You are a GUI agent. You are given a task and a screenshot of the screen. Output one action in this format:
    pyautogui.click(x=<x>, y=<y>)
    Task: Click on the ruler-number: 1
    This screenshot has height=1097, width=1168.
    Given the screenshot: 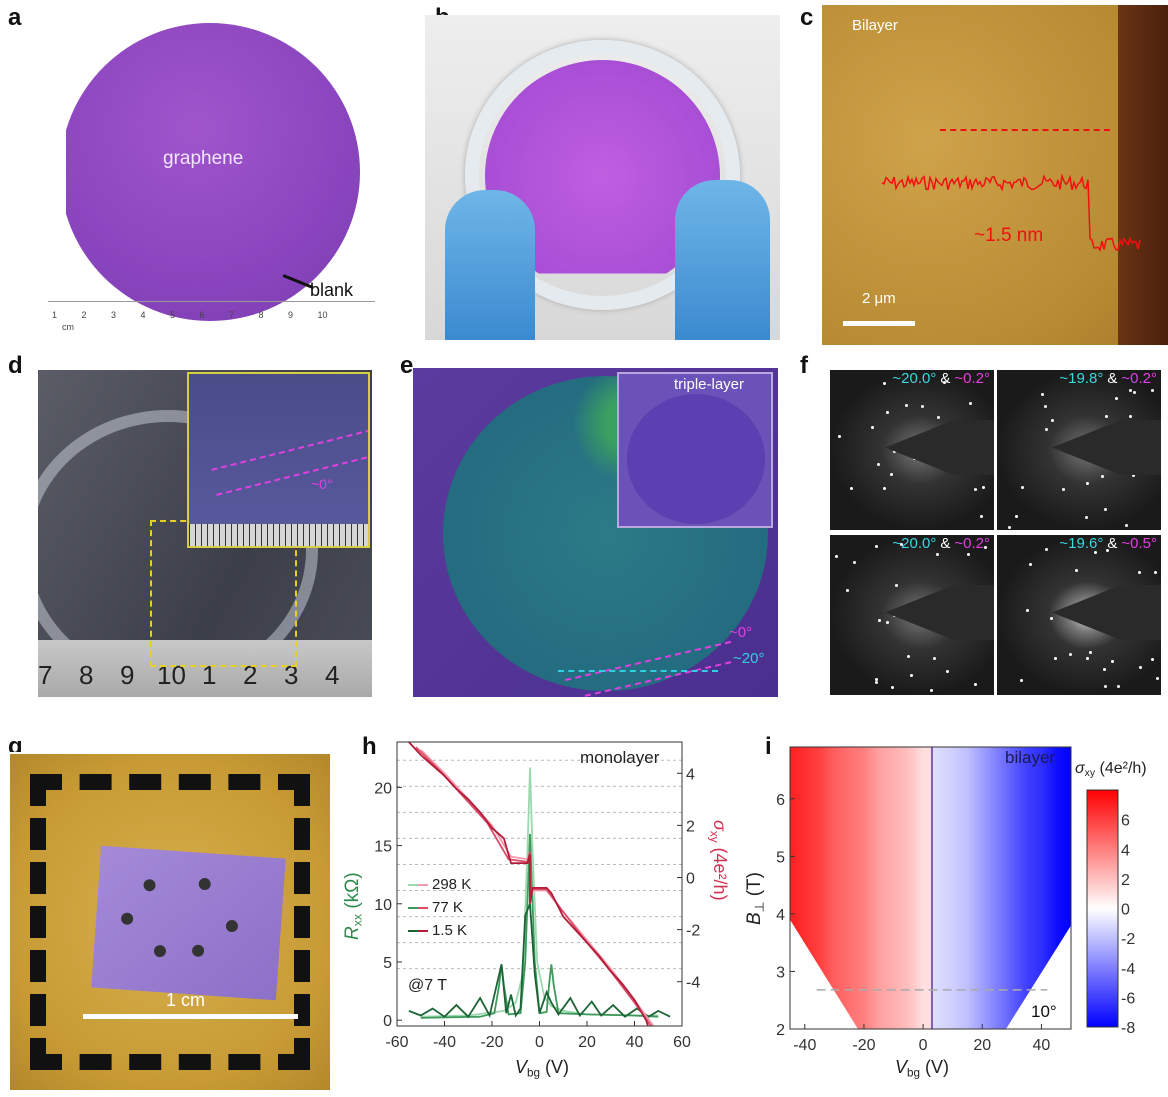 What is the action you would take?
    pyautogui.click(x=55, y=315)
    